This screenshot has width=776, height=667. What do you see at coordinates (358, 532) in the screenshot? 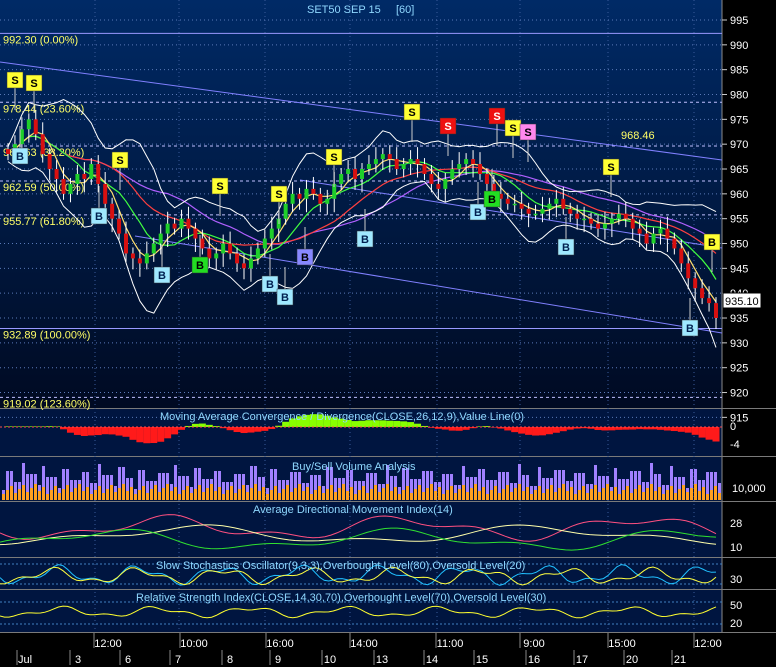
I see `adx-lines` at bounding box center [358, 532].